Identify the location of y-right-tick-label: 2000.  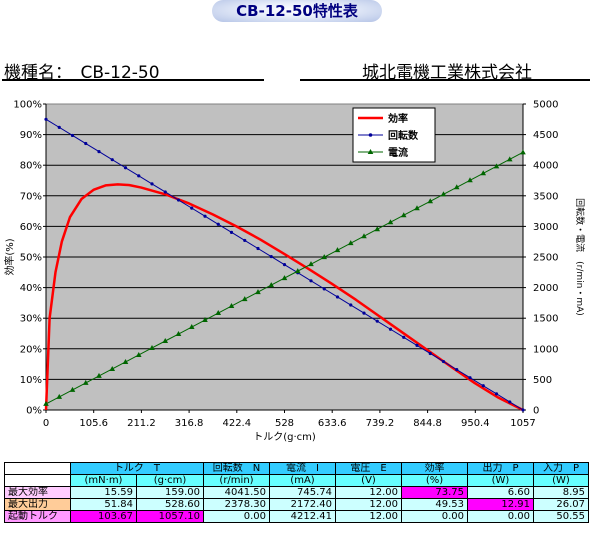
(545, 288).